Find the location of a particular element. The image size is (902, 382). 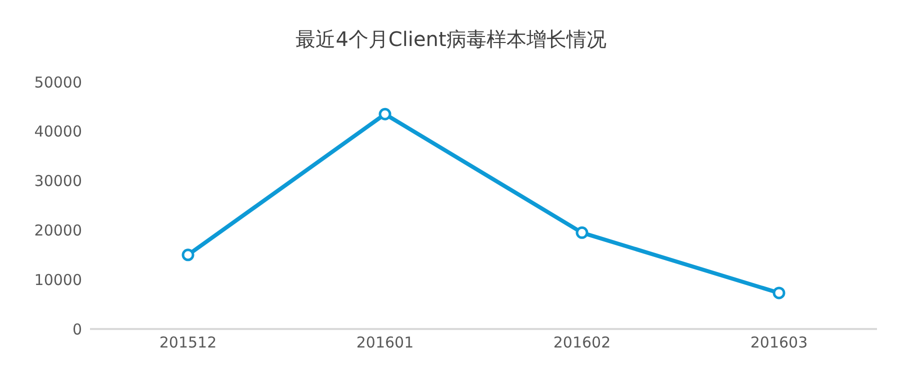

y-tick-label: 20000 is located at coordinates (58, 231).